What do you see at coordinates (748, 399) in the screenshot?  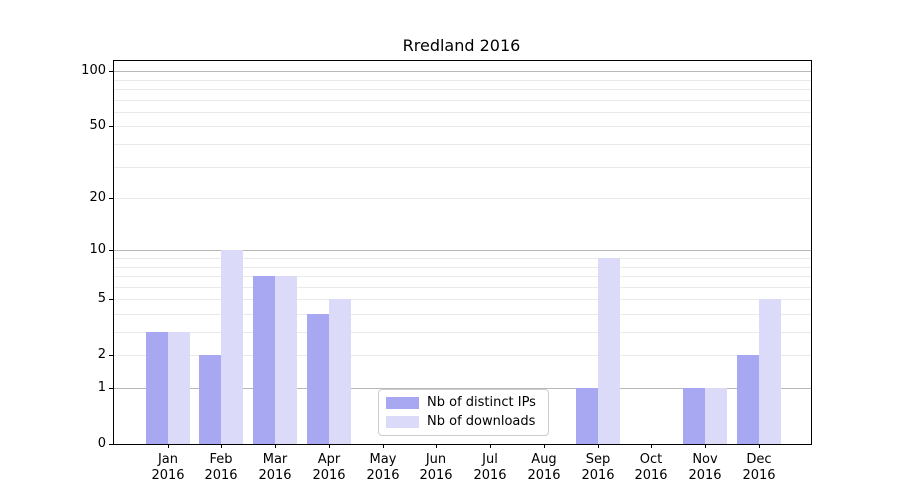 I see `bar-nb-of-distinct-ips-dec-2016` at bounding box center [748, 399].